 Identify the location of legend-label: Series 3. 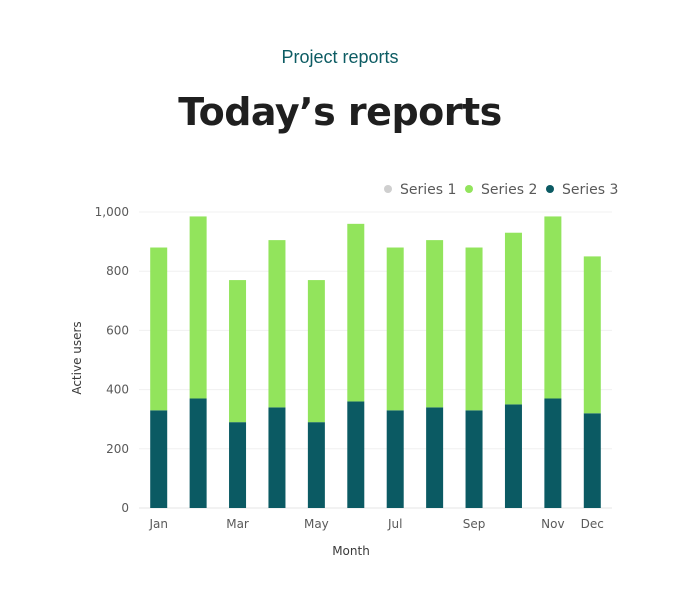
(590, 190).